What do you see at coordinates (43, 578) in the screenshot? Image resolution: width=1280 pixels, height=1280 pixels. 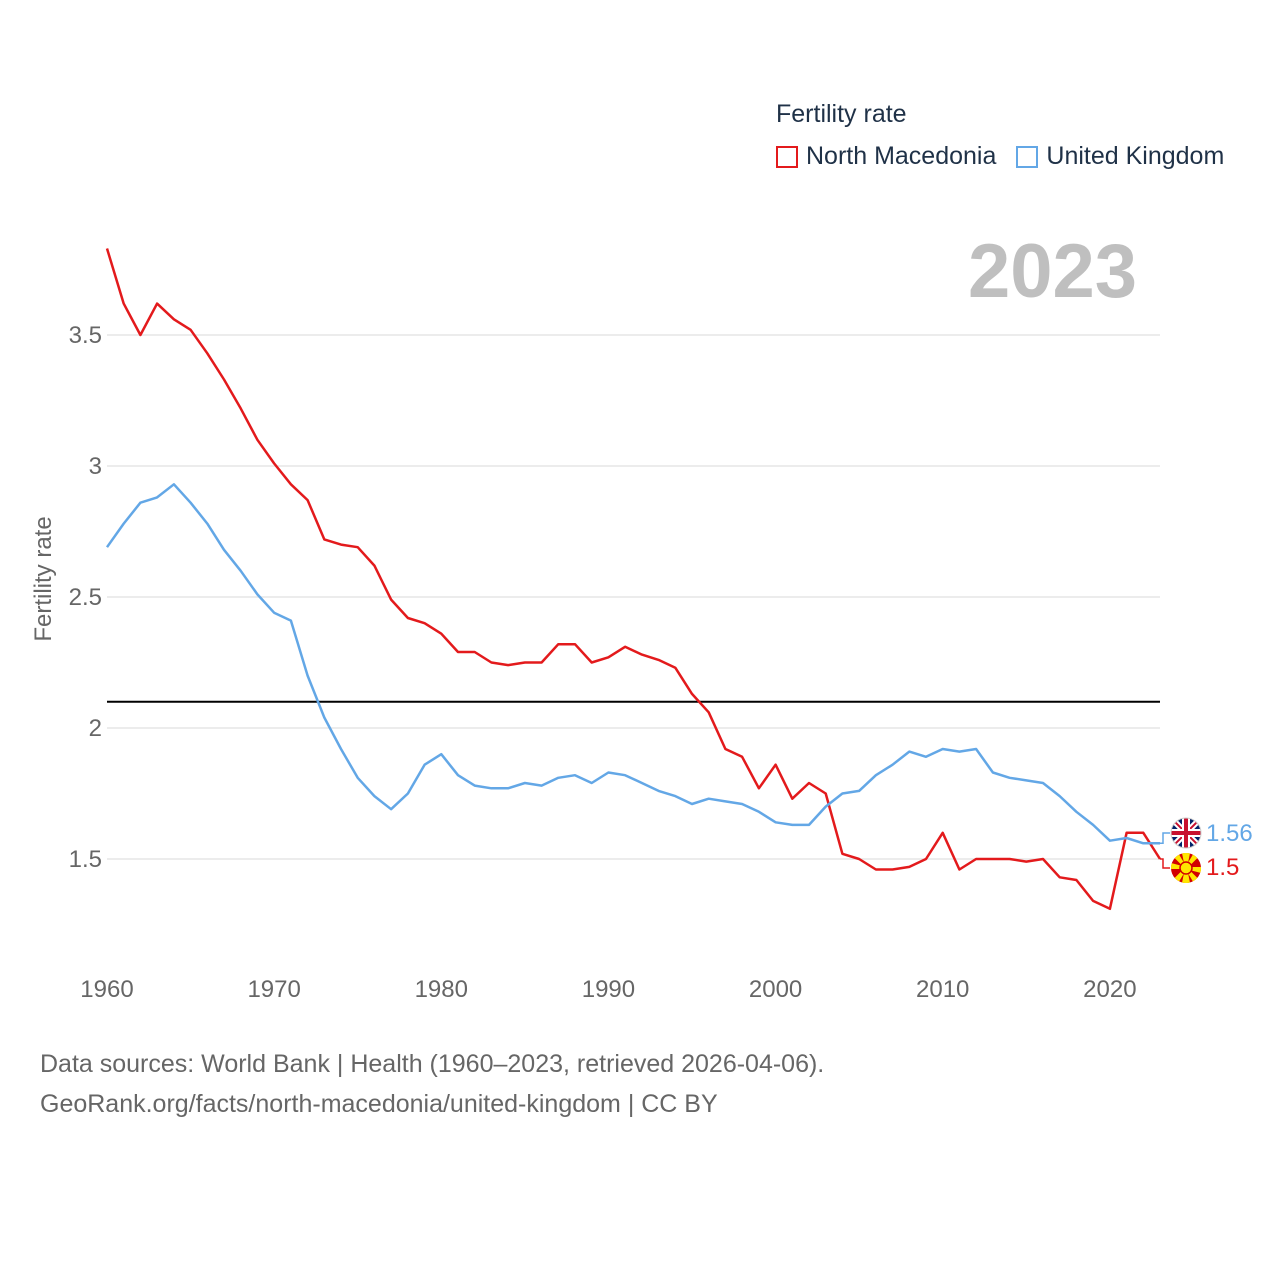 I see `y-axis-label: Fertility rate` at bounding box center [43, 578].